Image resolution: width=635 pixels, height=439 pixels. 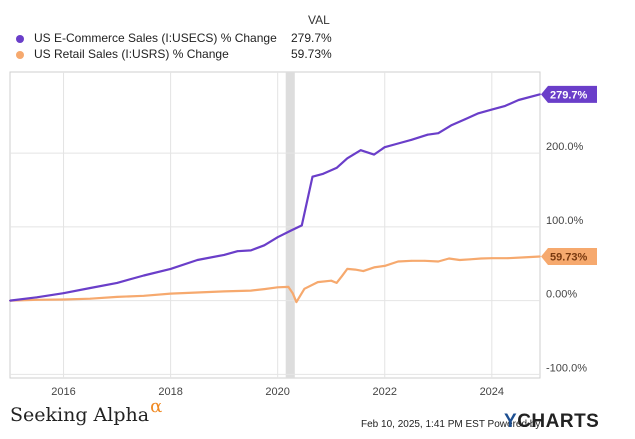 What do you see at coordinates (511, 421) in the screenshot?
I see `ycharts-y-mark: Y` at bounding box center [511, 421].